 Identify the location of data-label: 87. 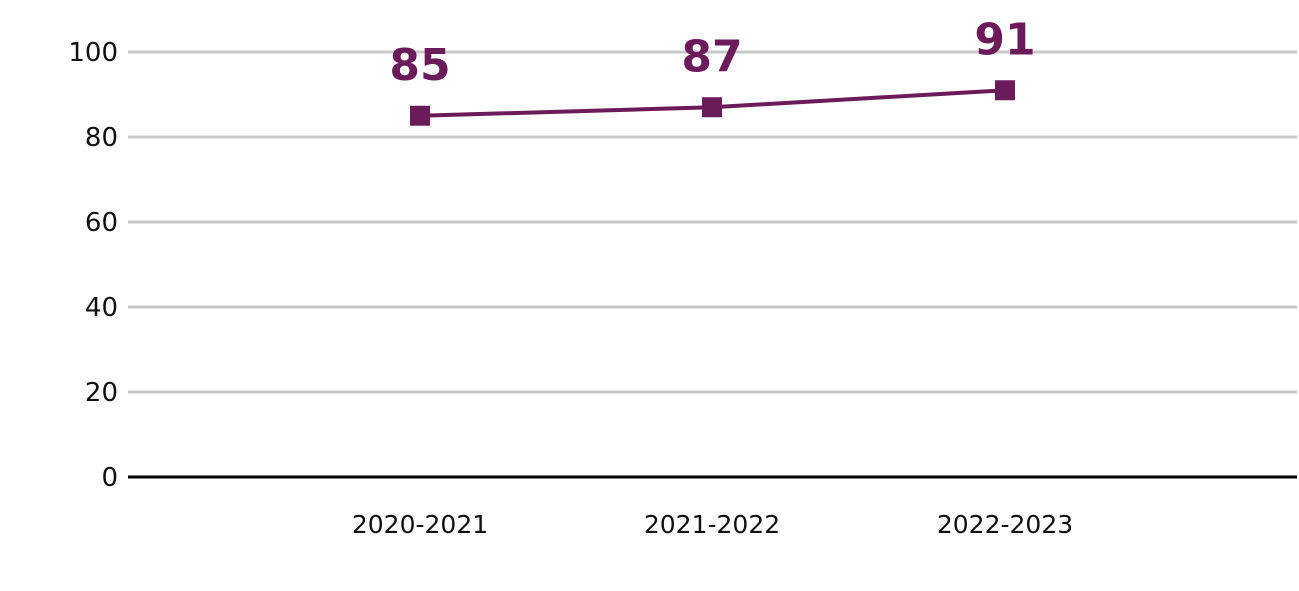
(711, 56).